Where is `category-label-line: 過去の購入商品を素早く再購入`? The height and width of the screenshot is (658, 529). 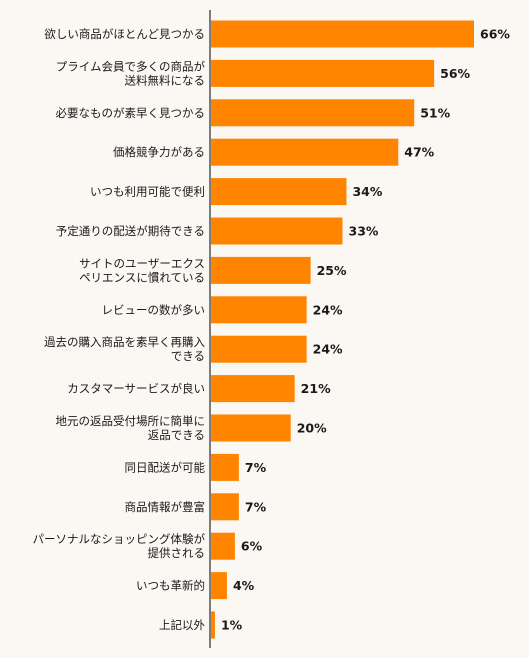
category-label-line: 過去の購入商品を素早く再購入 is located at coordinates (124, 342).